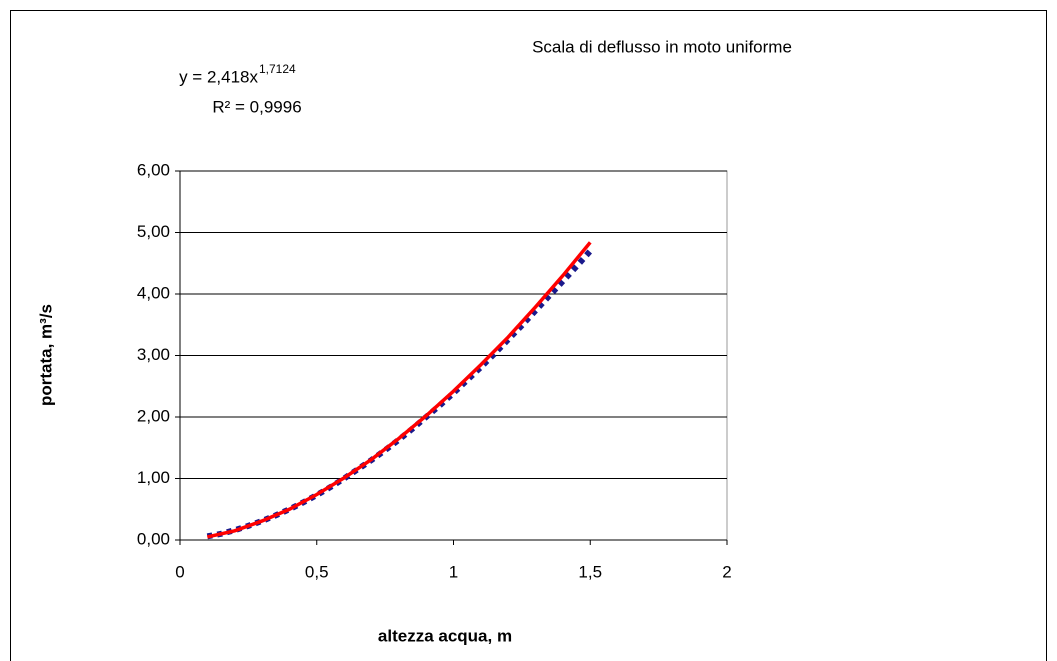 The image size is (1057, 661). Describe the element at coordinates (445, 635) in the screenshot. I see `x-axis-label: altezza acqua, m` at that location.